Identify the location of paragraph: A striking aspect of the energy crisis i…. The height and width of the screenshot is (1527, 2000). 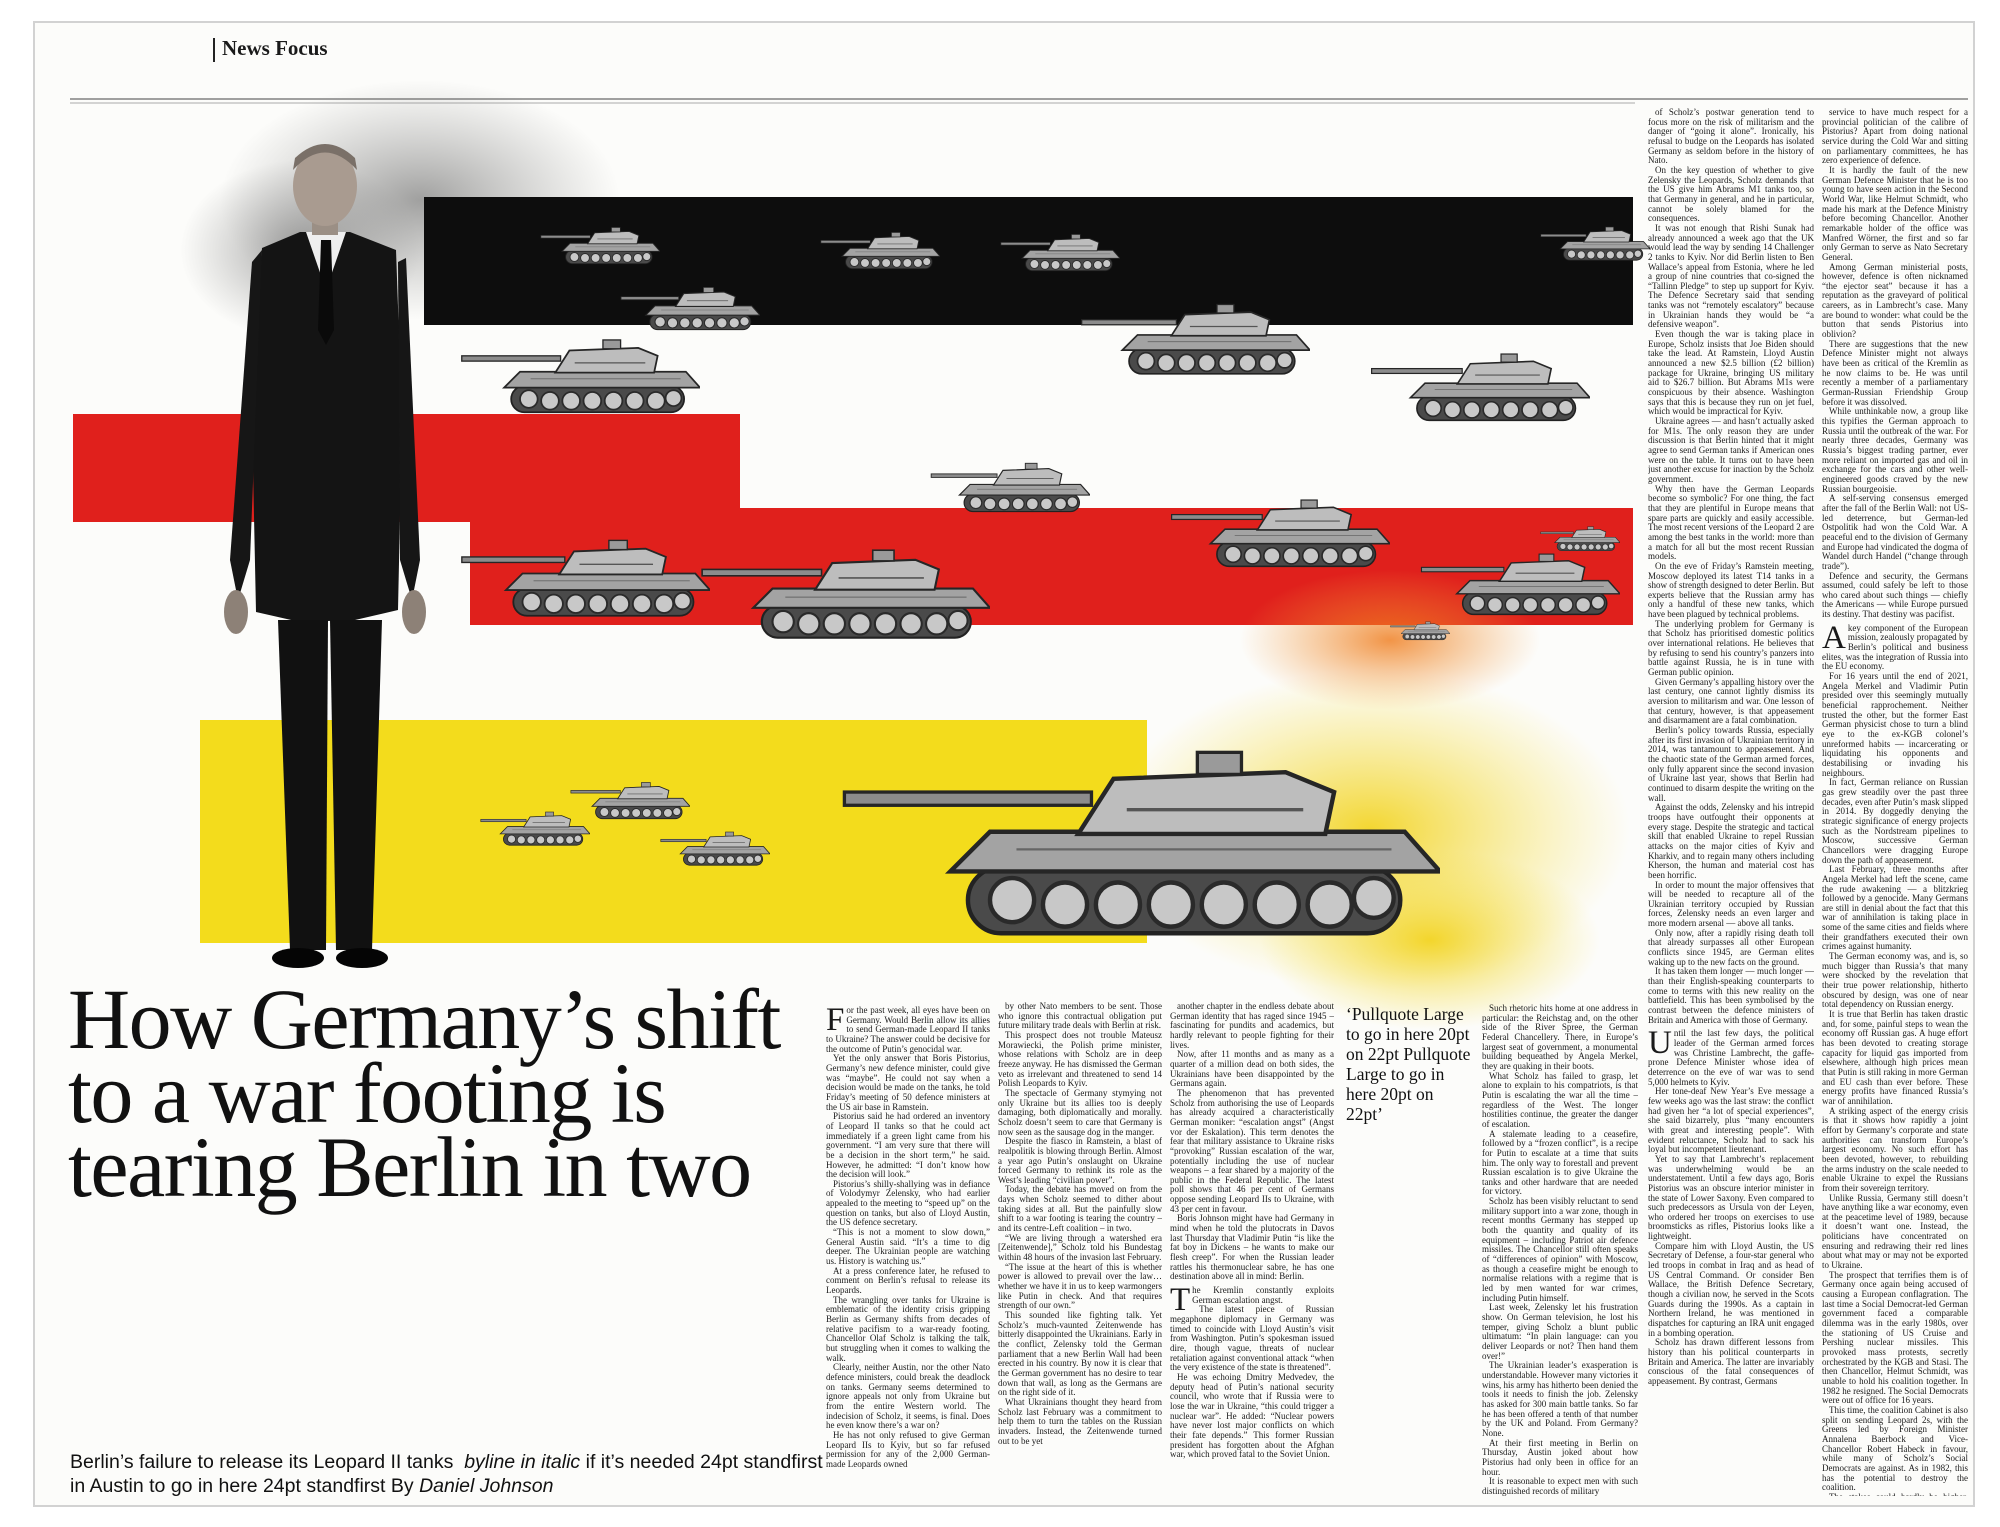
(1895, 1149).